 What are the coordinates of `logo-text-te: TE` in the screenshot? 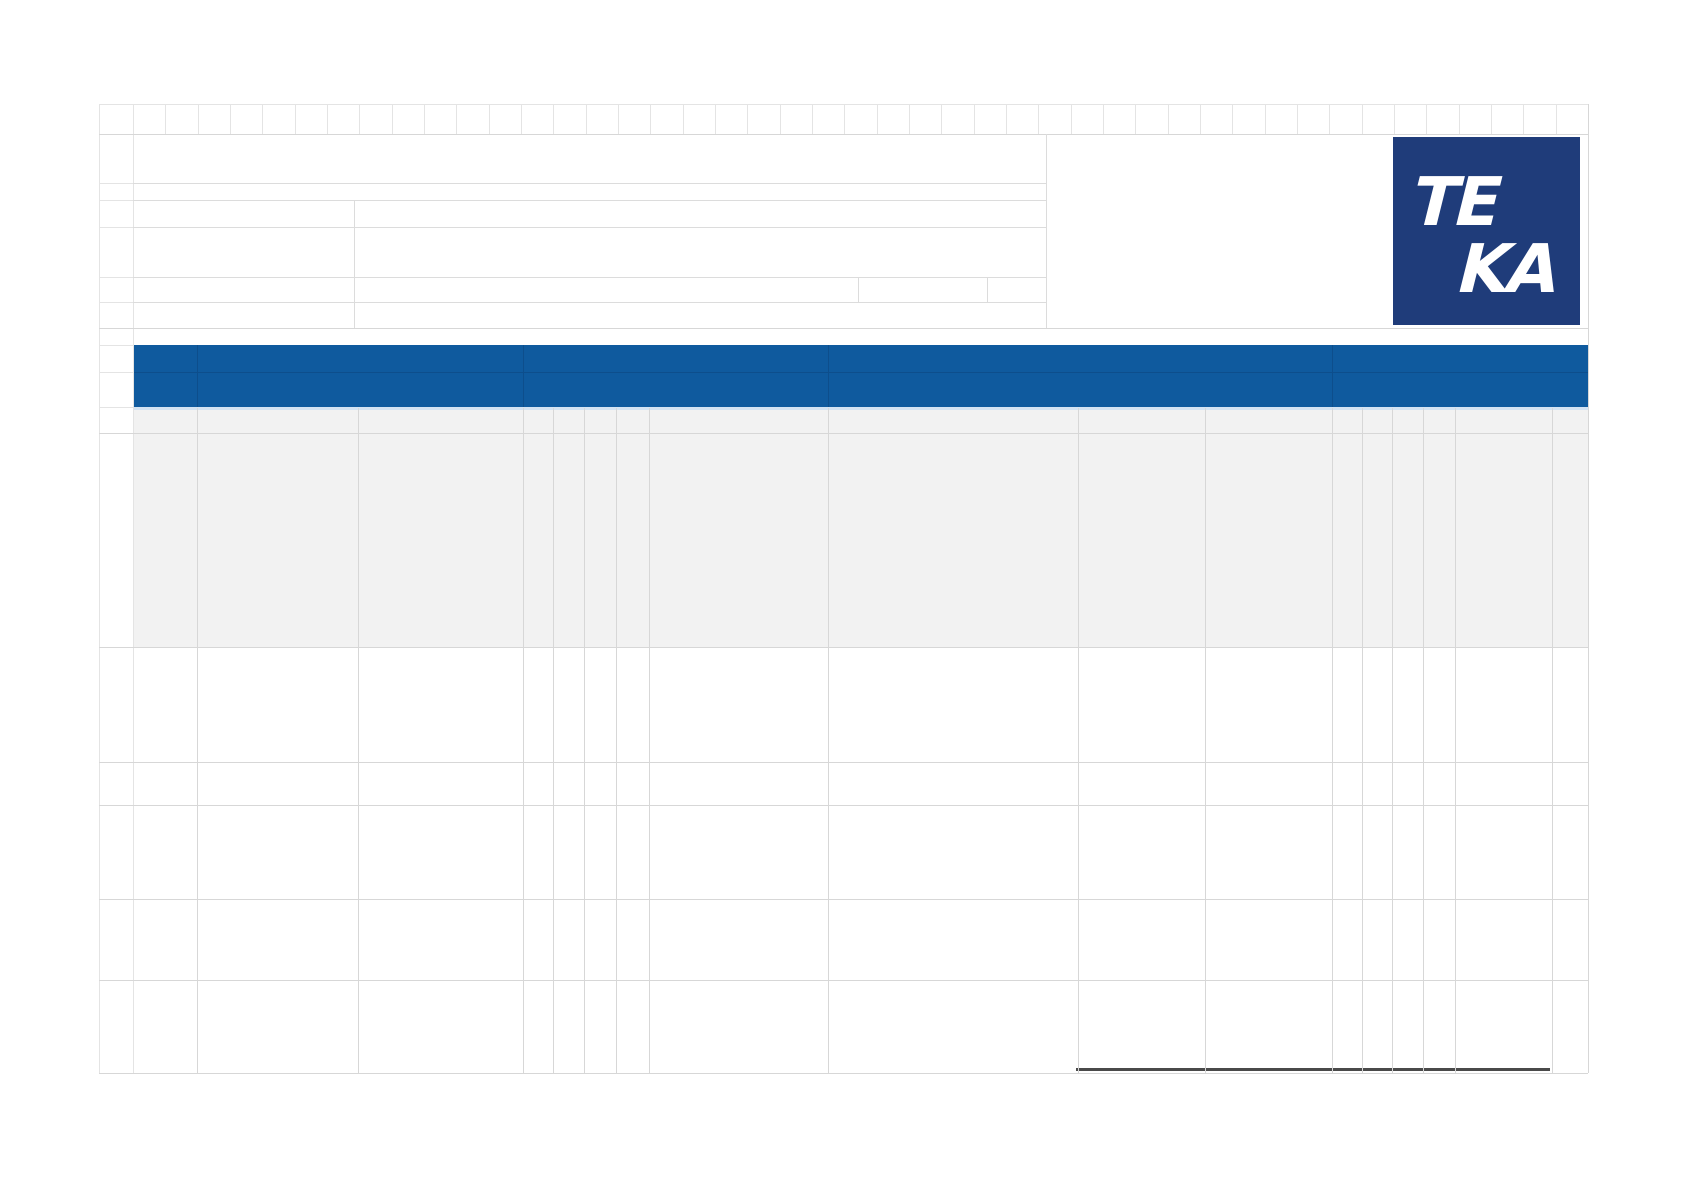 It's located at (1456, 202).